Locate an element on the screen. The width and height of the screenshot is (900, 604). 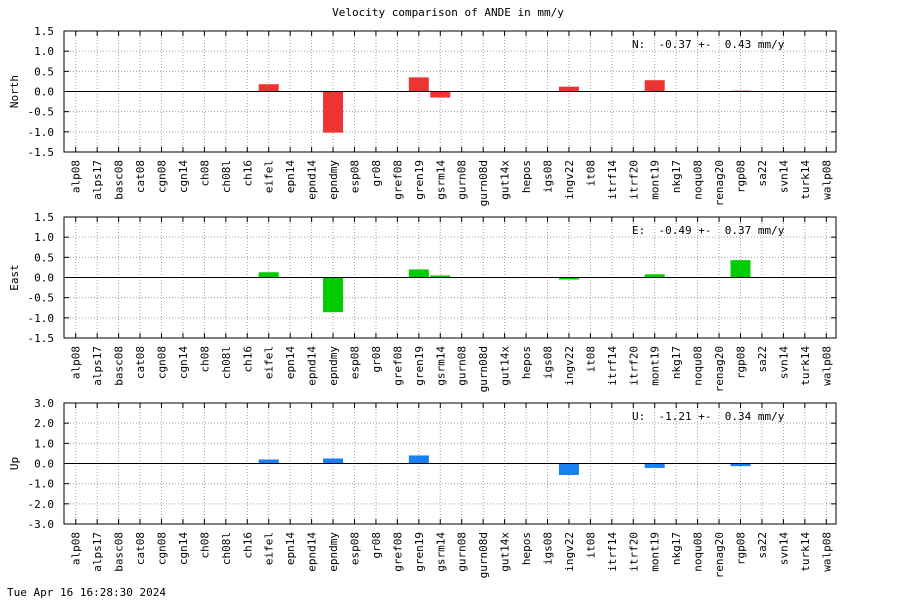
x-tick-label: sa22 is located at coordinates (762, 359).